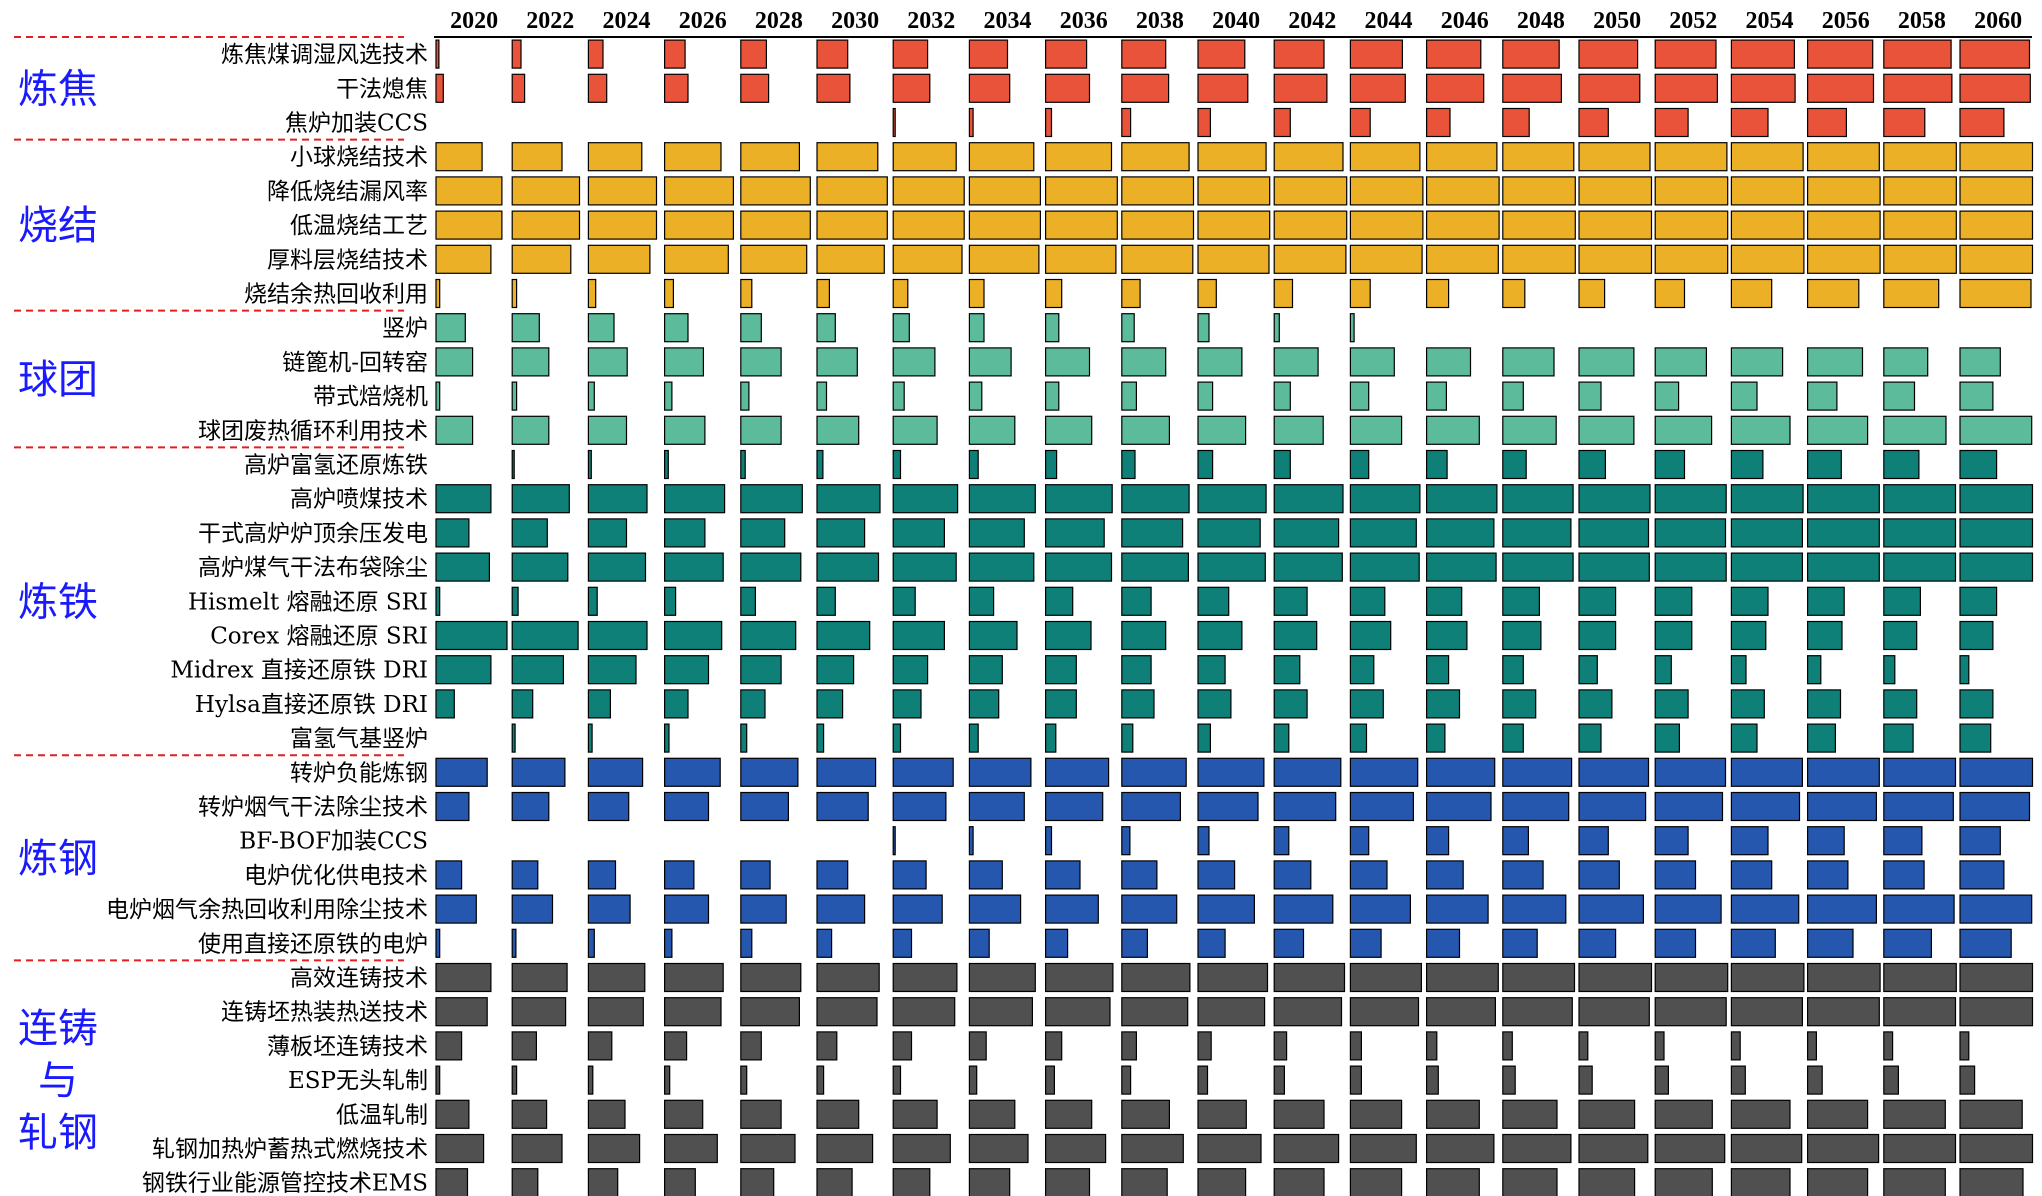  What do you see at coordinates (308, 602) in the screenshot?
I see `technology-label: Hismelt 熔融还原 SRI` at bounding box center [308, 602].